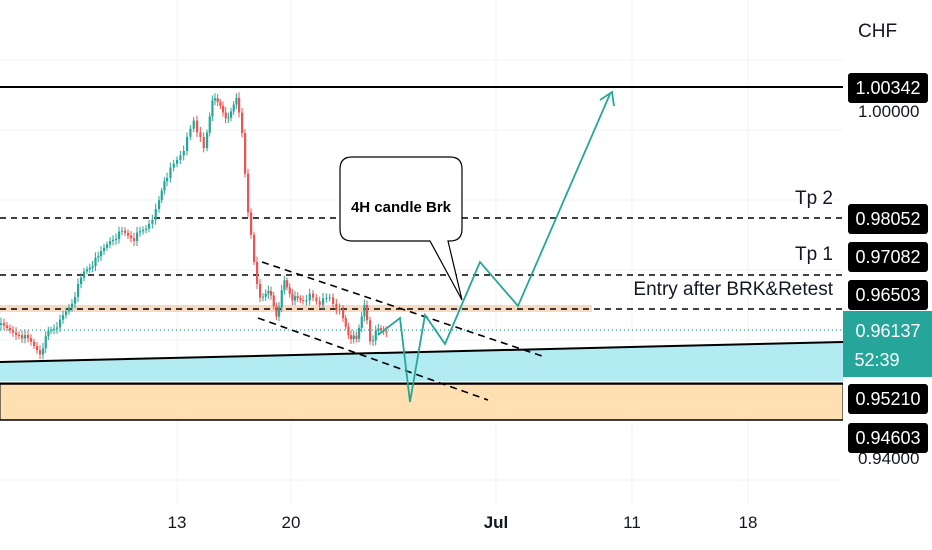 The width and height of the screenshot is (932, 550). I want to click on time-axis: 13 20 Jul 11 18, so click(463, 522).